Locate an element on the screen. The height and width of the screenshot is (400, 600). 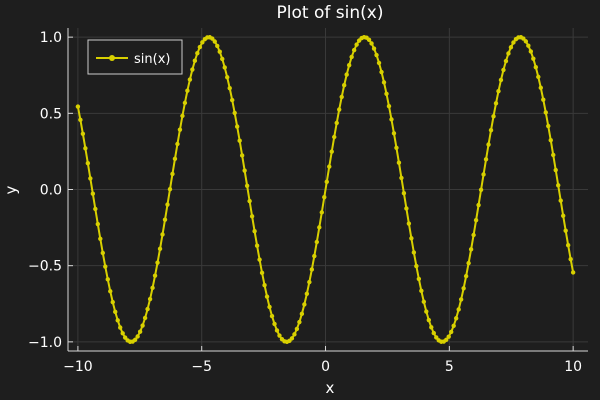
x-tick-label: 5 is located at coordinates (449, 367).